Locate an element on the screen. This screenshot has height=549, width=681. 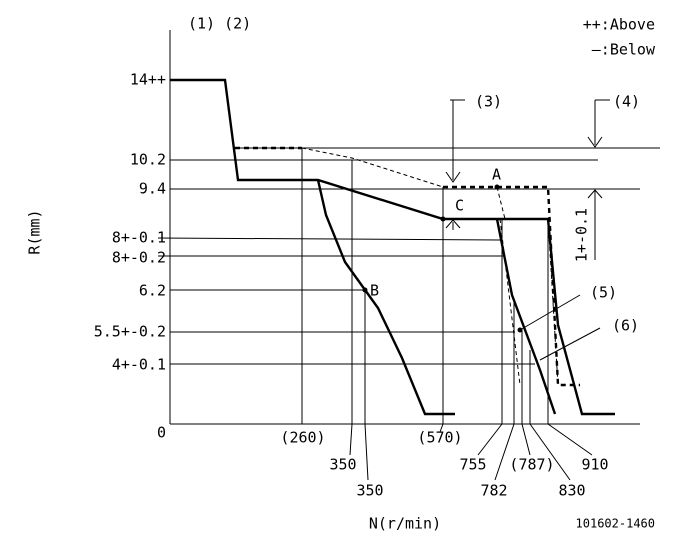
y-label: 10.2 is located at coordinates (148, 160).